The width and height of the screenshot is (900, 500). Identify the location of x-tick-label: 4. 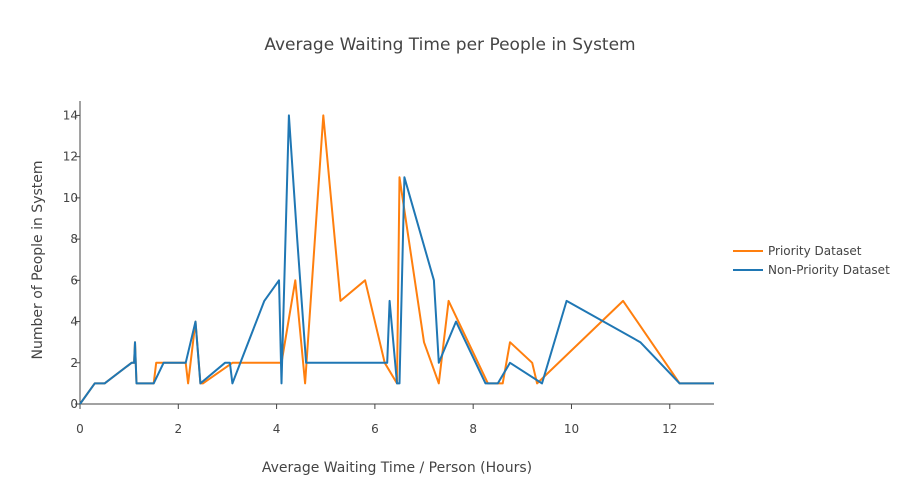
(277, 429).